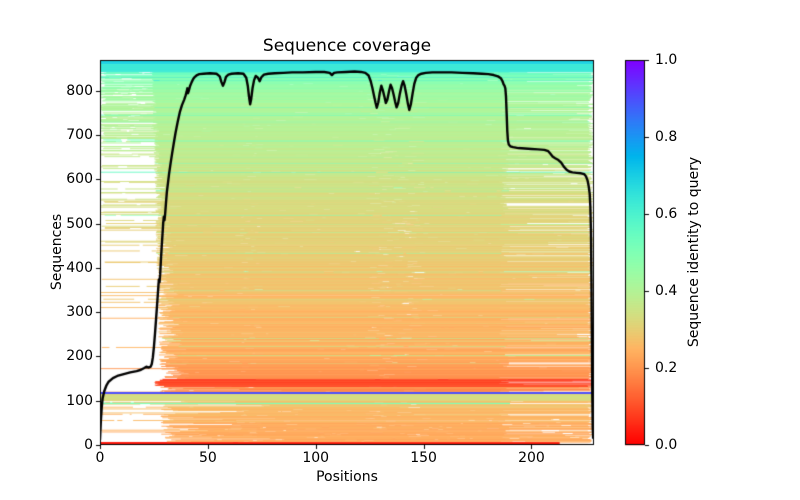  Describe the element at coordinates (666, 291) in the screenshot. I see `colorbar-tick-label: 0.4` at that location.